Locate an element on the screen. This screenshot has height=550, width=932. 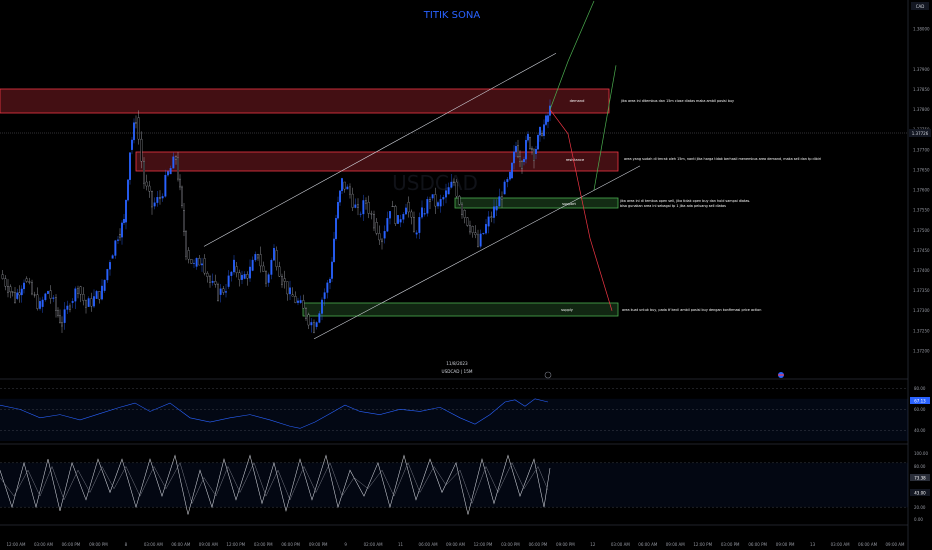
projection-down-arrow is located at coordinates (581, 210).